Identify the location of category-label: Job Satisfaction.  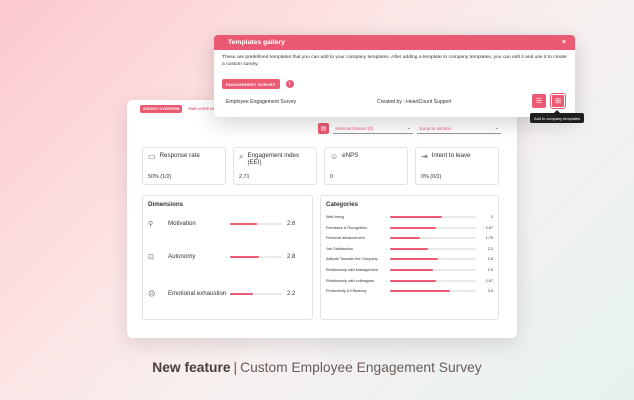
(339, 248).